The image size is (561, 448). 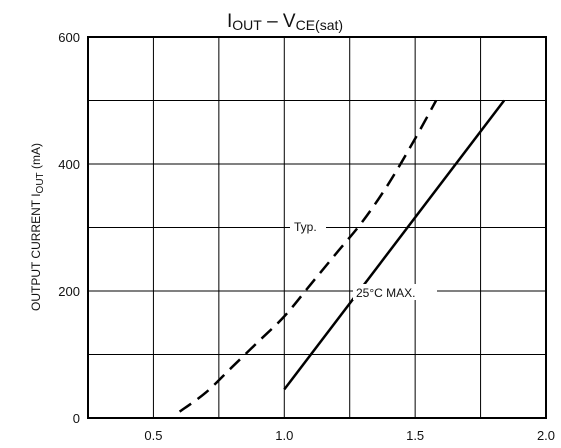 What do you see at coordinates (247, 25) in the screenshot?
I see `title-i-sub: OUT` at bounding box center [247, 25].